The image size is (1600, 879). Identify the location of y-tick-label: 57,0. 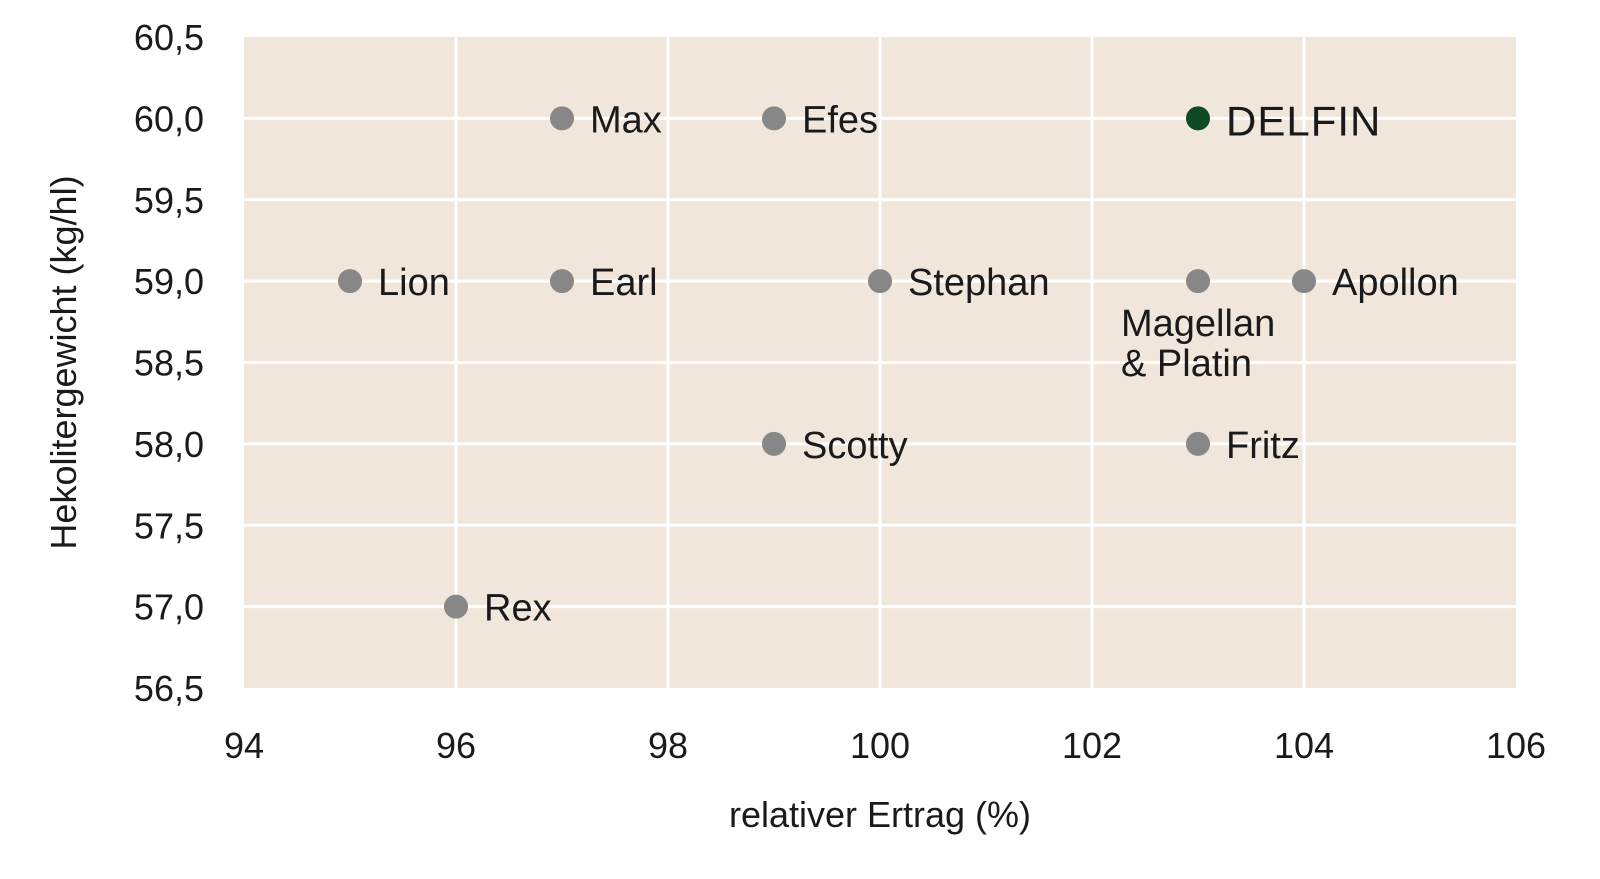
(169, 607).